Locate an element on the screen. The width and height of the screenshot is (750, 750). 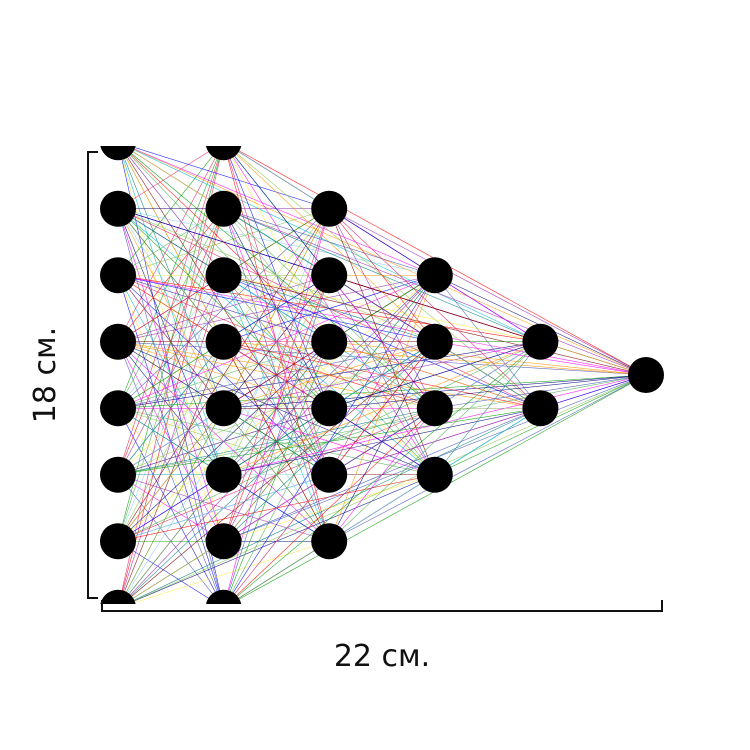
height-dimension-label: 18 см. is located at coordinates (45, 375).